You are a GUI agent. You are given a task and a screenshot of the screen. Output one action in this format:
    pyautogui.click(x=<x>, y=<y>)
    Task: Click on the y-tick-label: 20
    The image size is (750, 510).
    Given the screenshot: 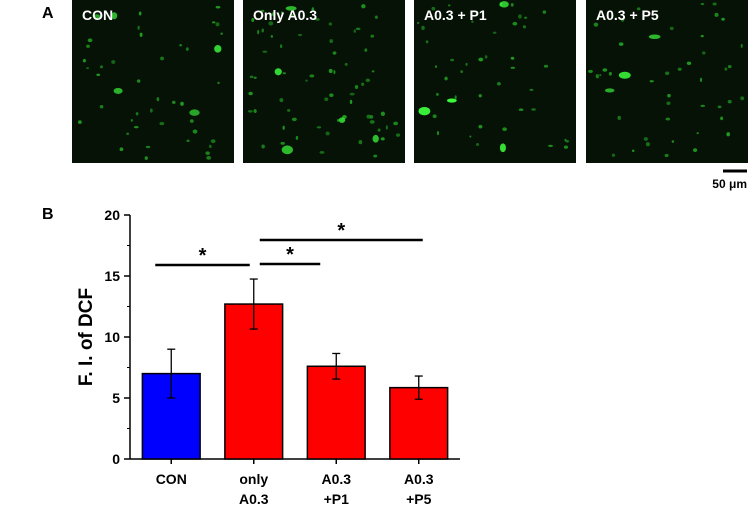 What is the action you would take?
    pyautogui.click(x=112, y=215)
    